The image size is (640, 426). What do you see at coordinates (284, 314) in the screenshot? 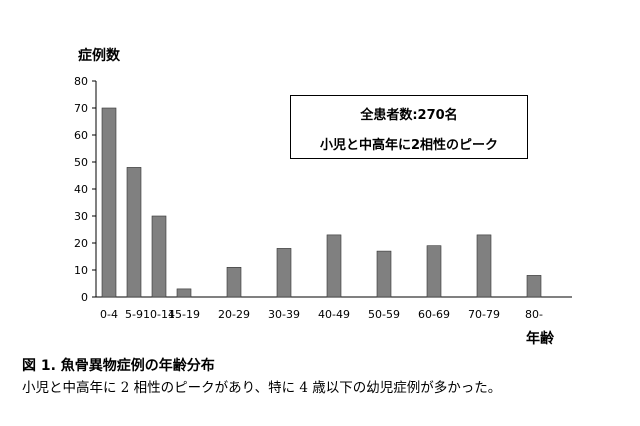
I see `x-tick-label: 30-39` at bounding box center [284, 314].